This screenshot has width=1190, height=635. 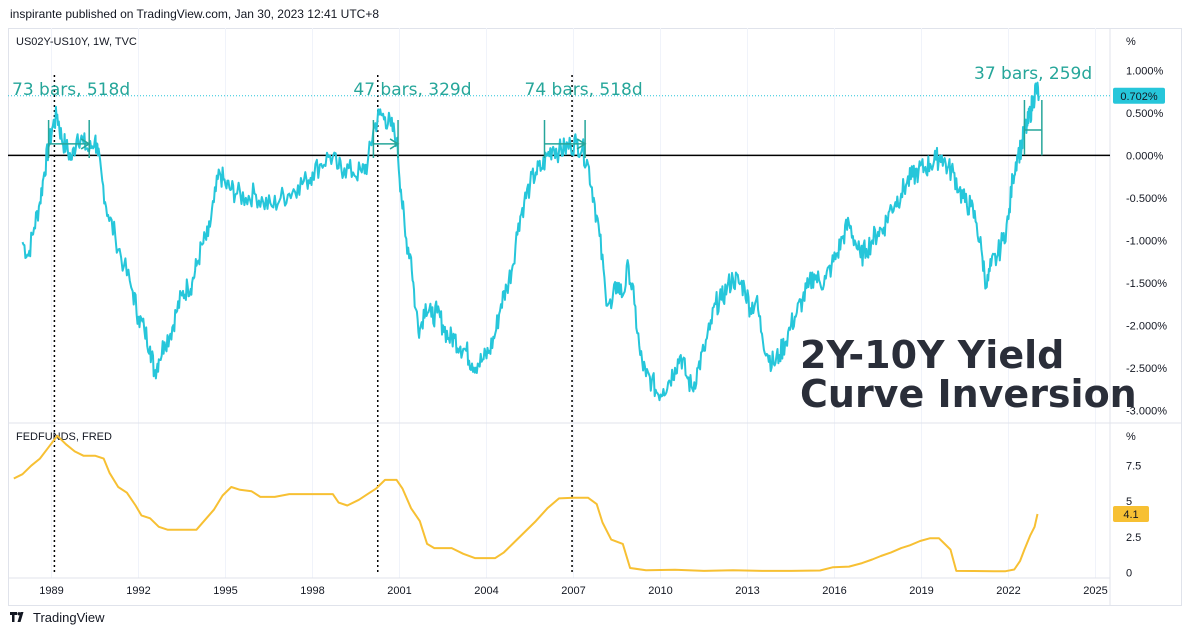 I want to click on spread-y-tick: -2.000%, so click(x=1146, y=326).